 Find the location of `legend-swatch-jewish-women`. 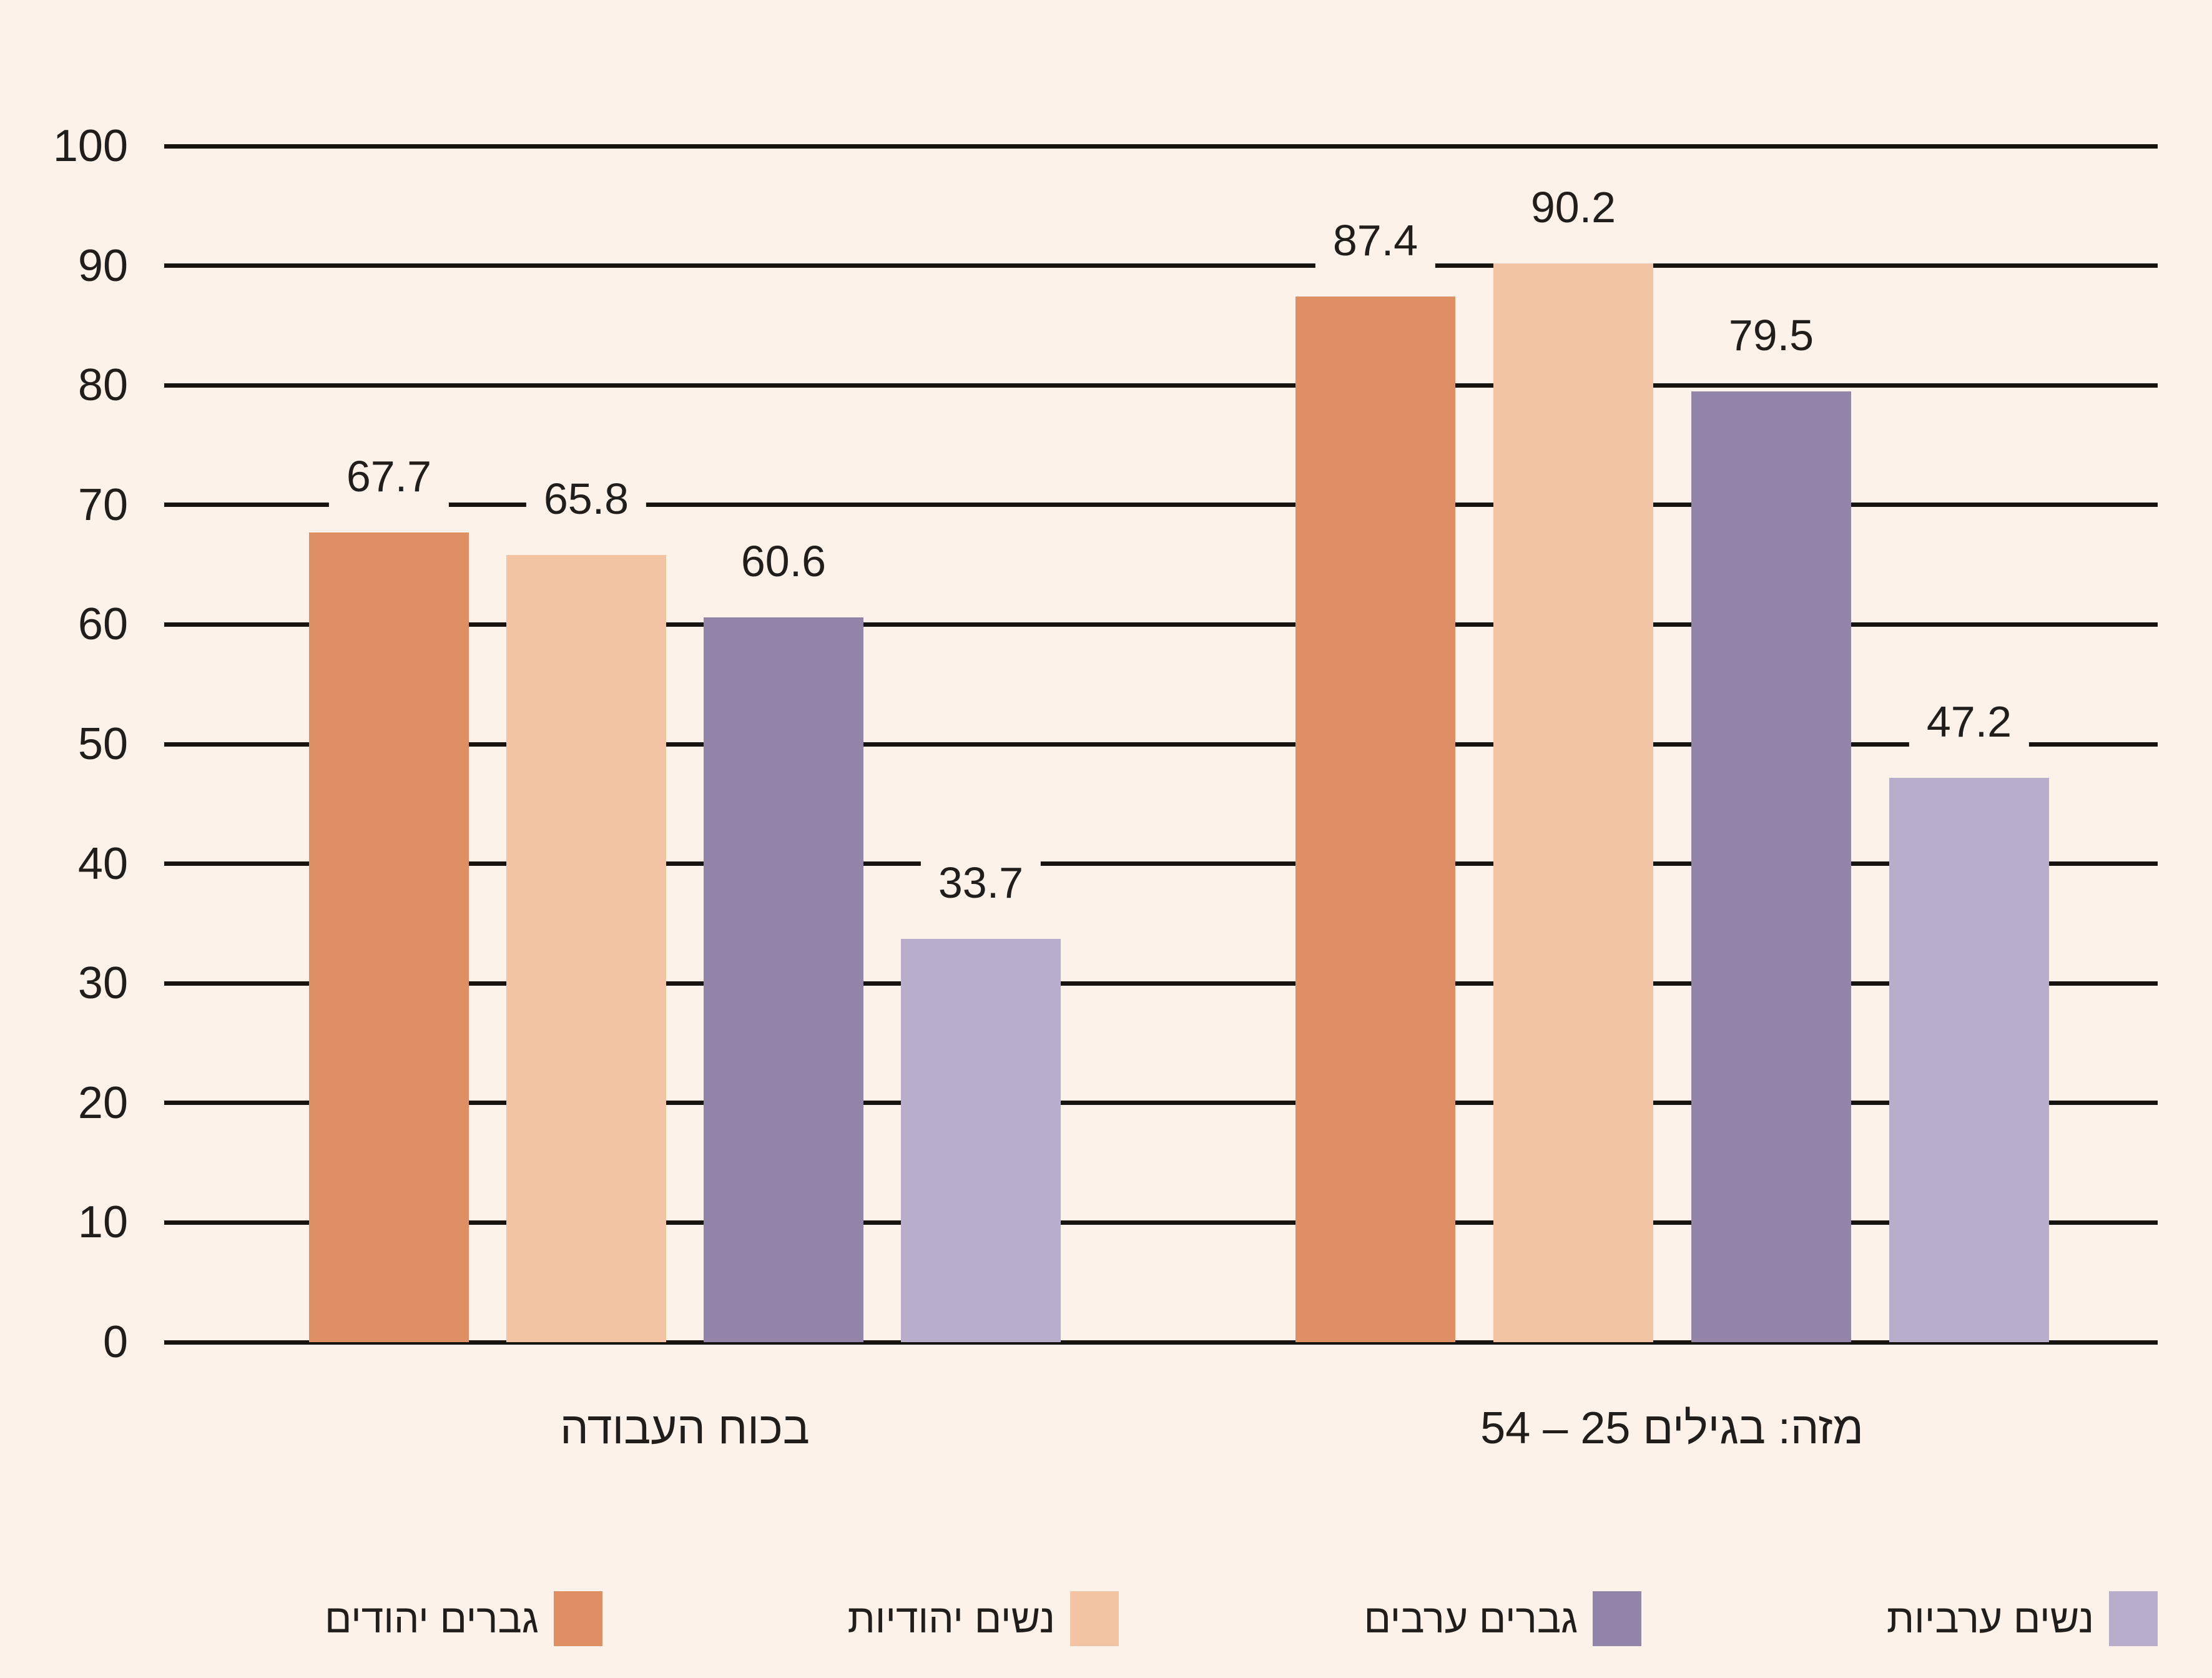

legend-swatch-jewish-women is located at coordinates (1094, 1618).